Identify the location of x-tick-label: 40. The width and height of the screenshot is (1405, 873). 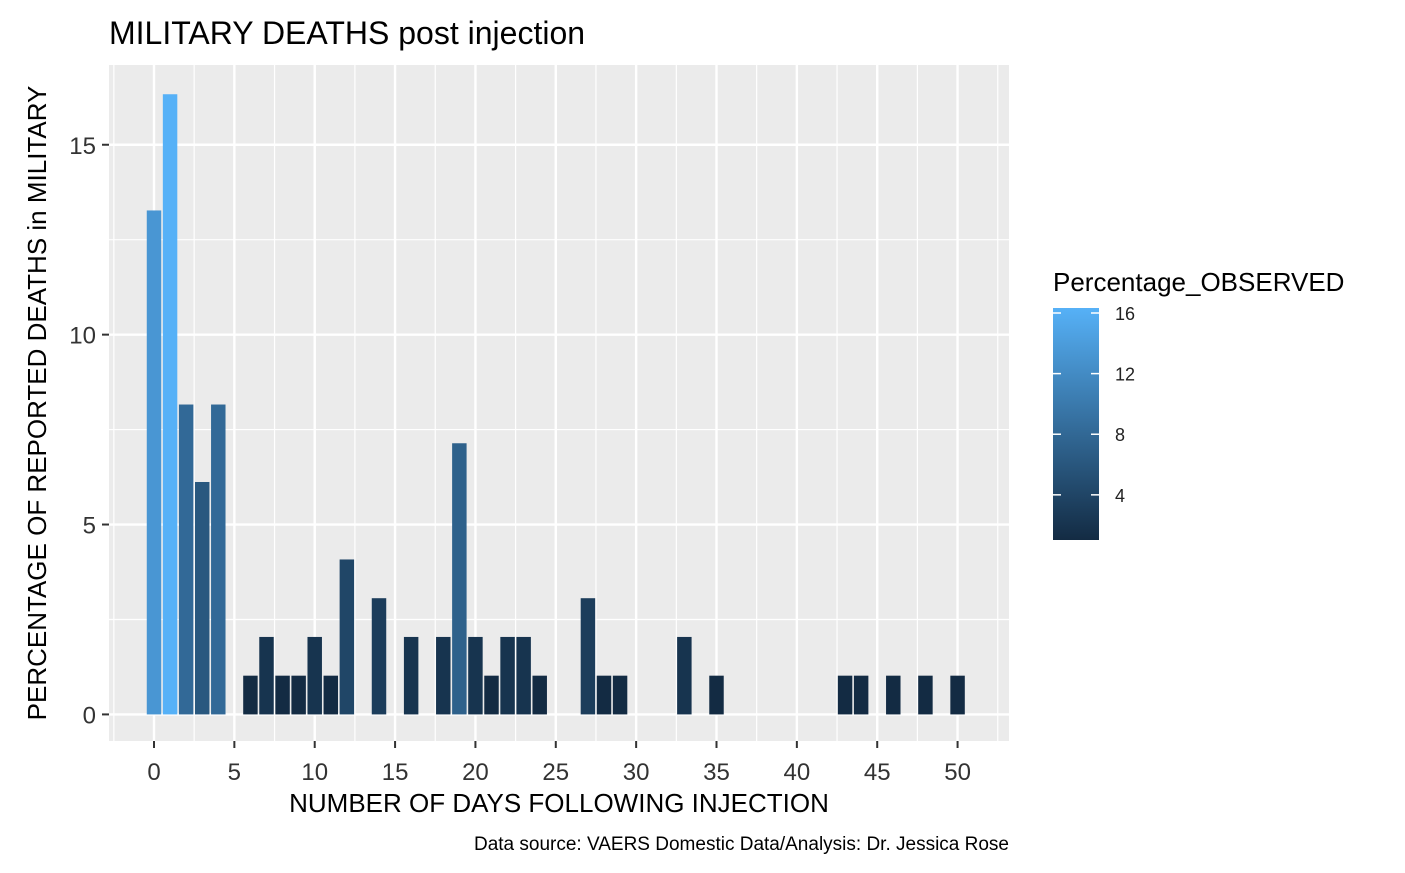
(797, 772).